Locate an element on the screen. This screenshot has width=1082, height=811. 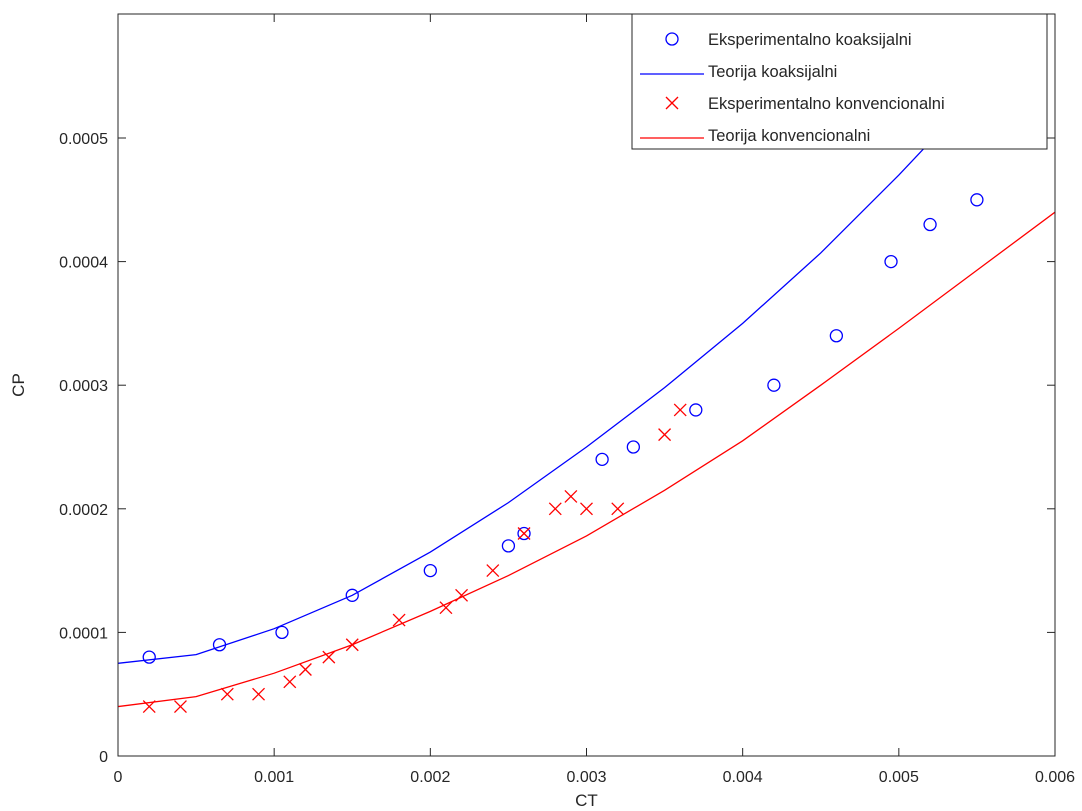
y-tick-label: 0.0002 is located at coordinates (83, 510).